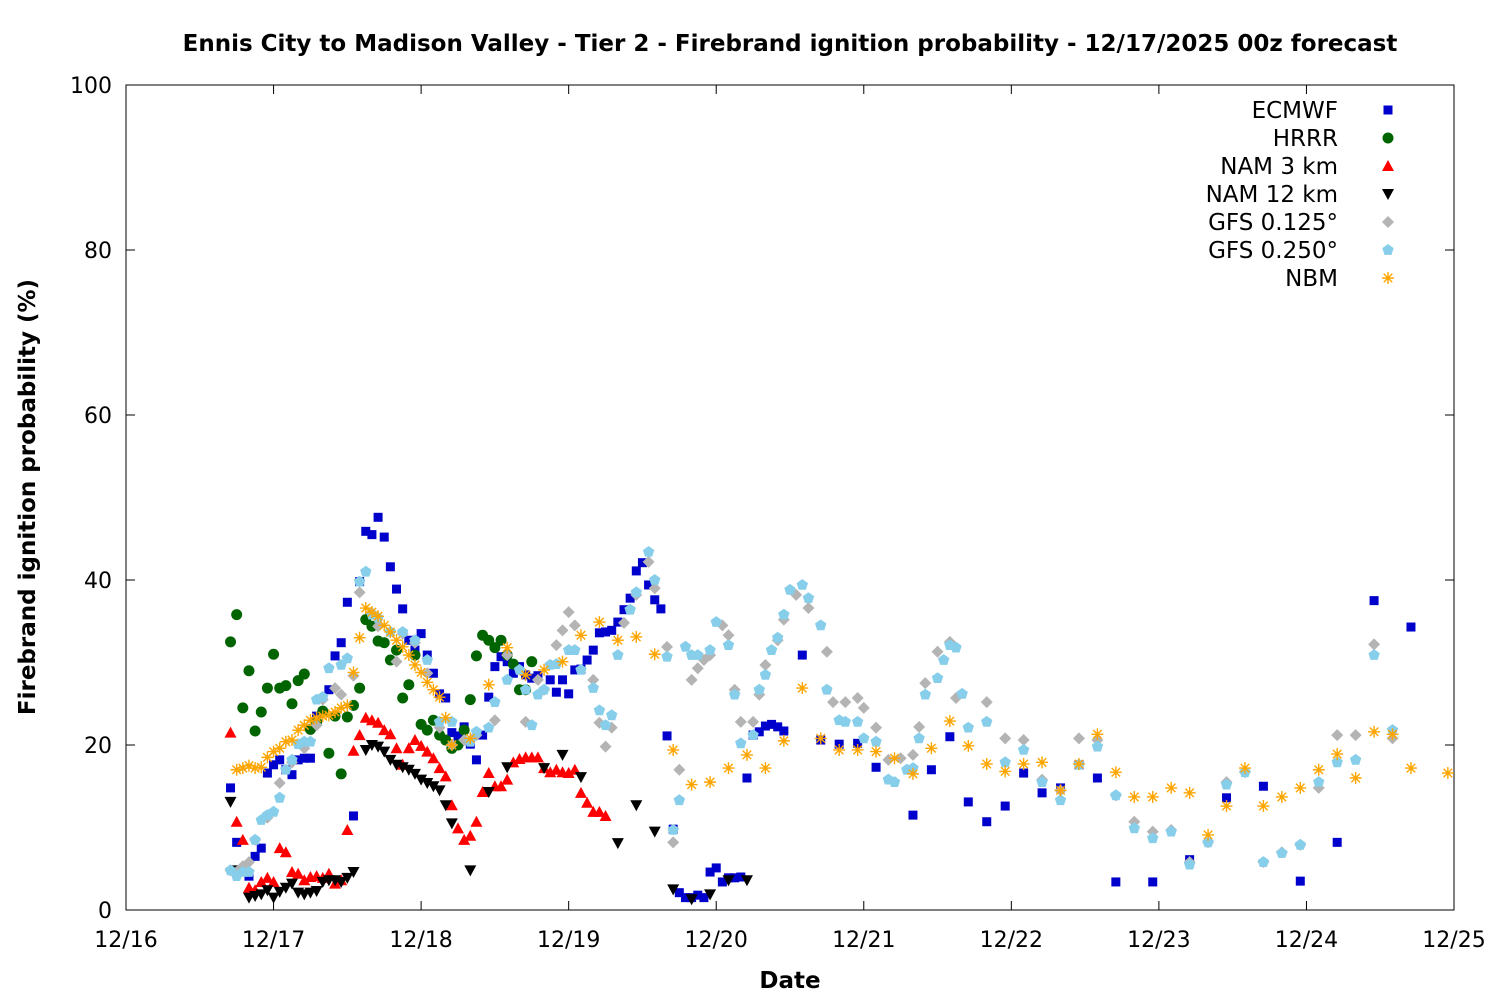  What do you see at coordinates (1273, 251) in the screenshot?
I see `legend-label: GFS 0.250°` at bounding box center [1273, 251].